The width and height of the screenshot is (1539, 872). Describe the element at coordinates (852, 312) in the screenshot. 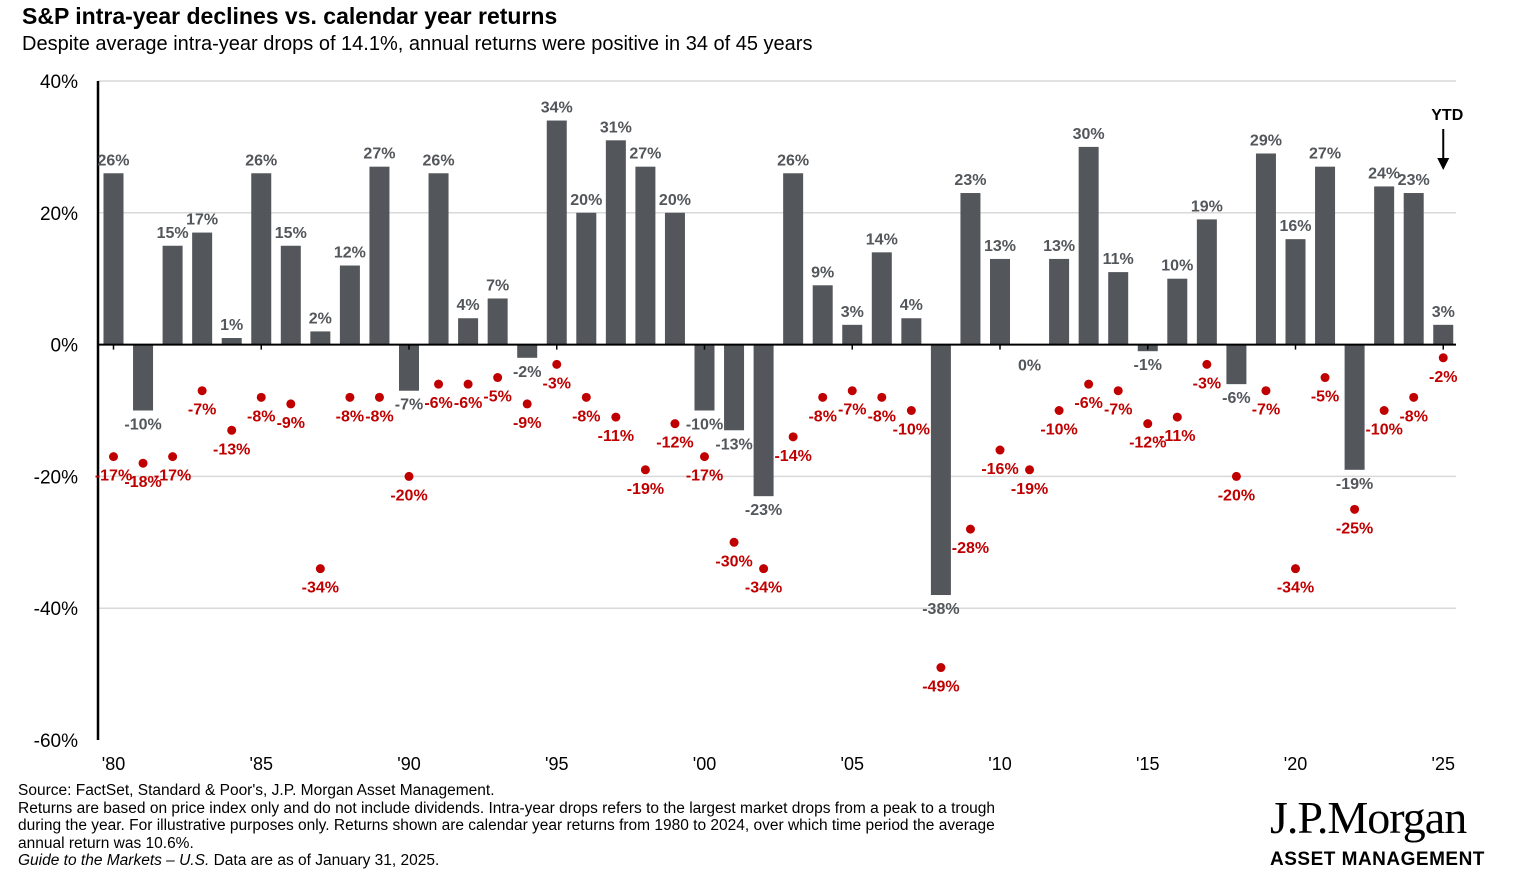

I see `return-label: 3%` at that location.